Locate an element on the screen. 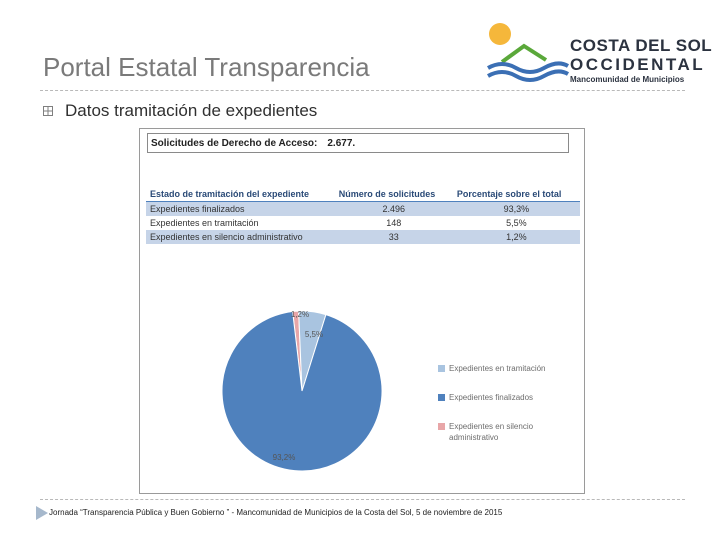 Image resolution: width=720 pixels, height=540 pixels. footer-divider is located at coordinates (362, 499).